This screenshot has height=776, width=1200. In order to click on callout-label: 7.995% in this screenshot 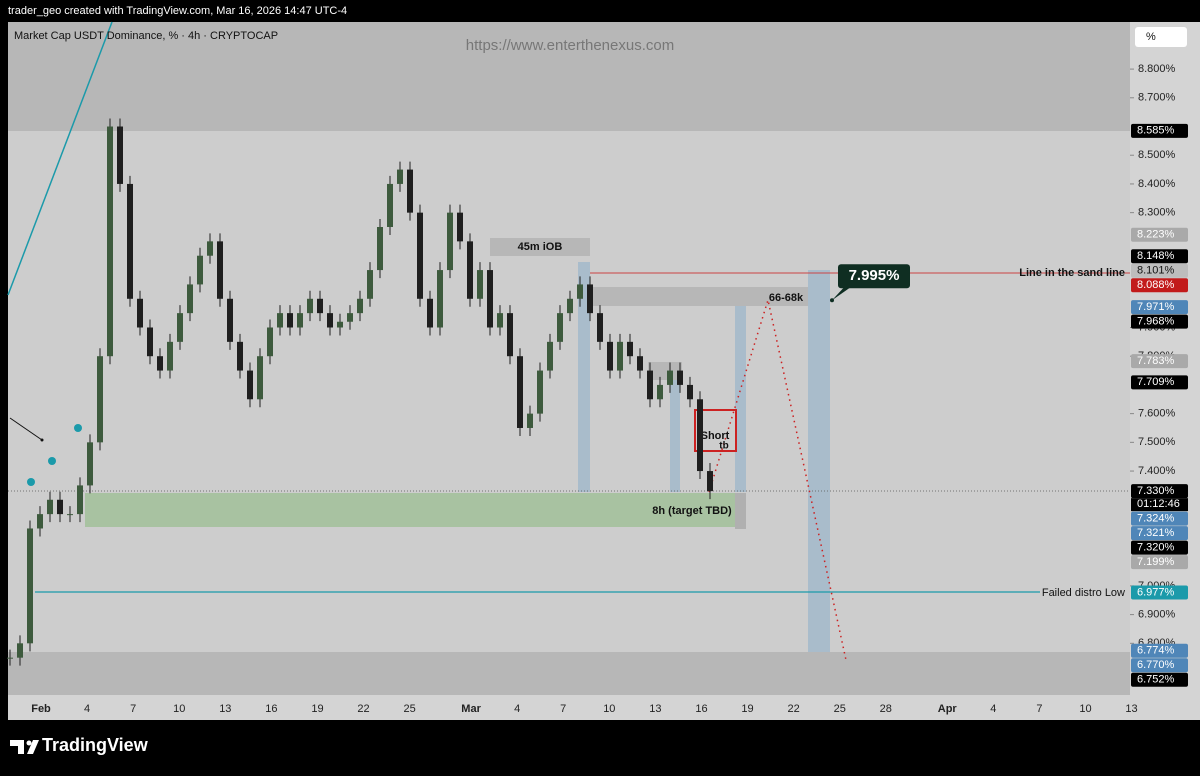, I will do `click(874, 275)`.